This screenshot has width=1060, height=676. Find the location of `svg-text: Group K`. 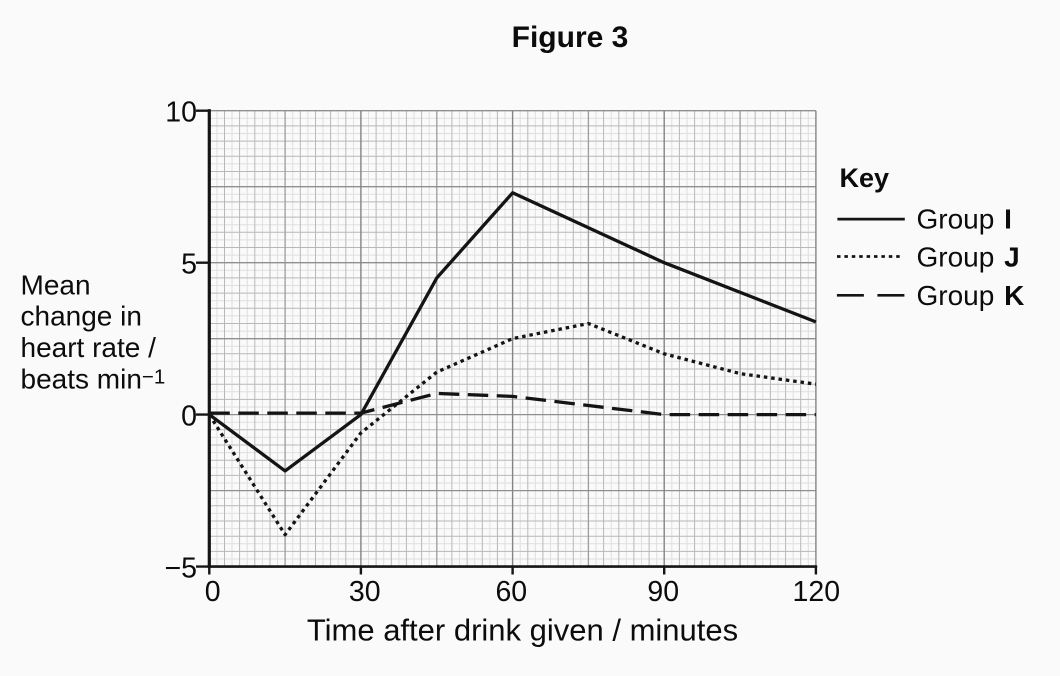

svg-text: Group K is located at coordinates (971, 295).